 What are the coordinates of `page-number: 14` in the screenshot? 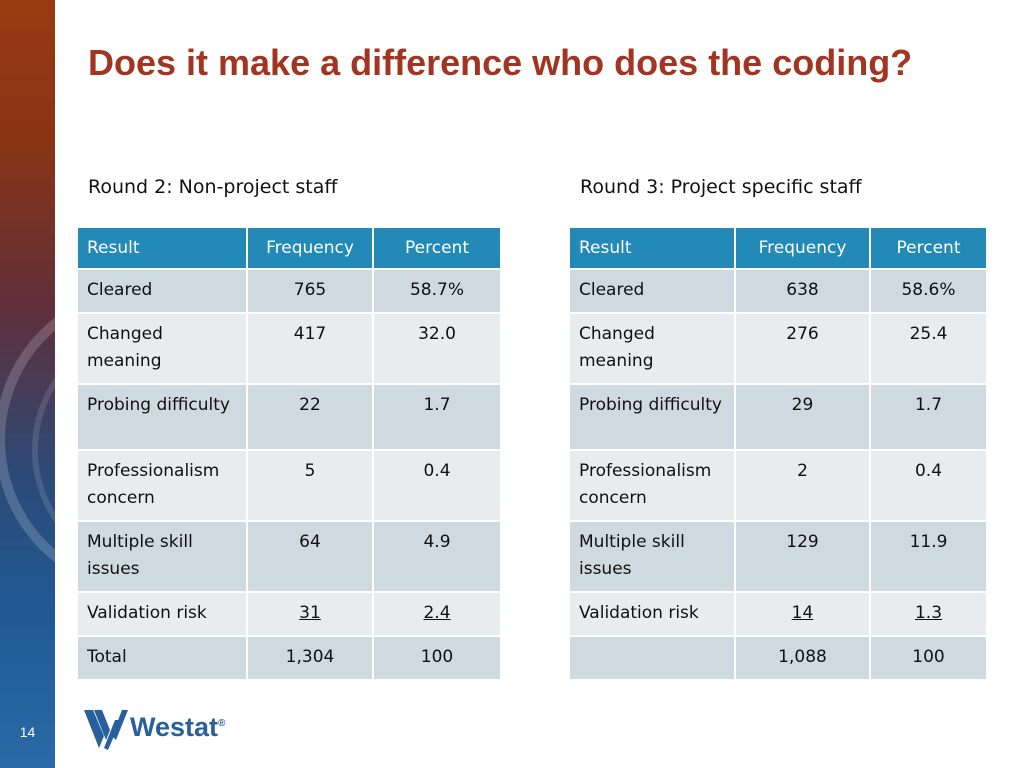 It's located at (27, 732).